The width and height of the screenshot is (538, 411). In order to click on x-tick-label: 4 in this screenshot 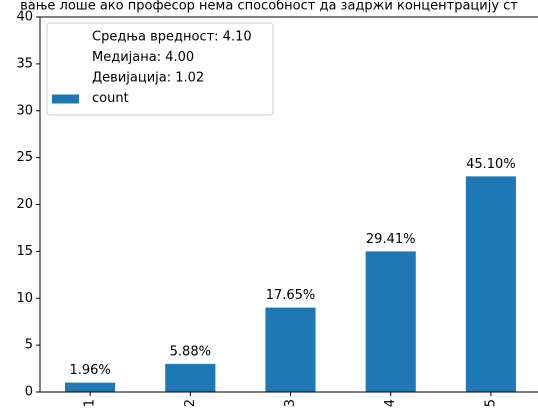, I will do `click(390, 403)`.